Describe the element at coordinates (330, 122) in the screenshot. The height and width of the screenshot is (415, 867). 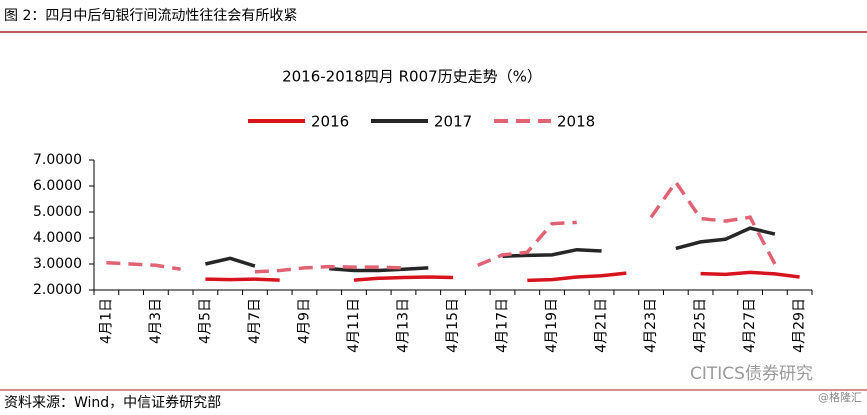
I see `legend-label: 2016` at that location.